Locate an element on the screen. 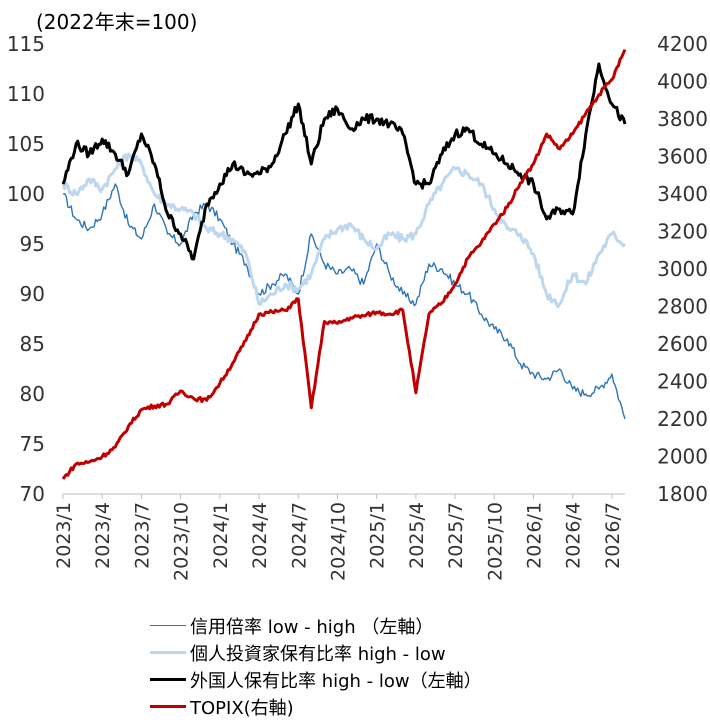 The width and height of the screenshot is (710, 720). x-tick-label: 2023/1 is located at coordinates (64, 535).